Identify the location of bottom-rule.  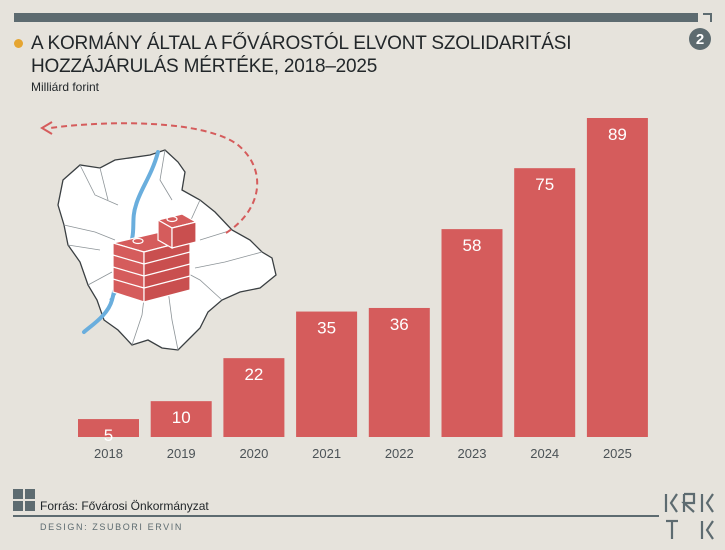
(336, 516).